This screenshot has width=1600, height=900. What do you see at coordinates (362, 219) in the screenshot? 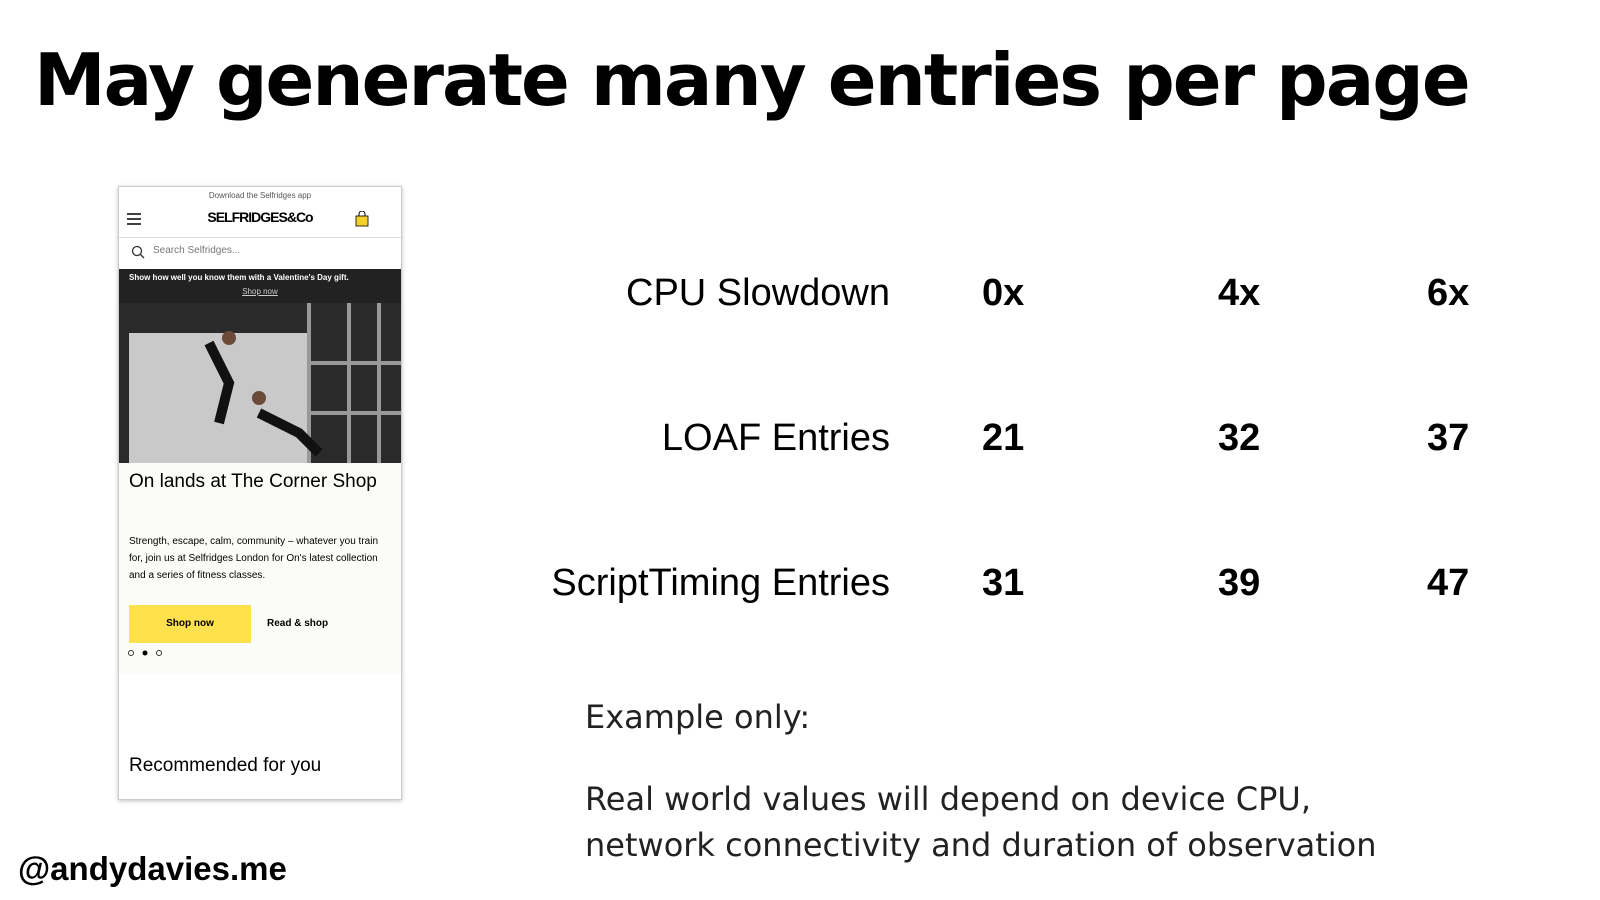
I see `bag-icon` at bounding box center [362, 219].